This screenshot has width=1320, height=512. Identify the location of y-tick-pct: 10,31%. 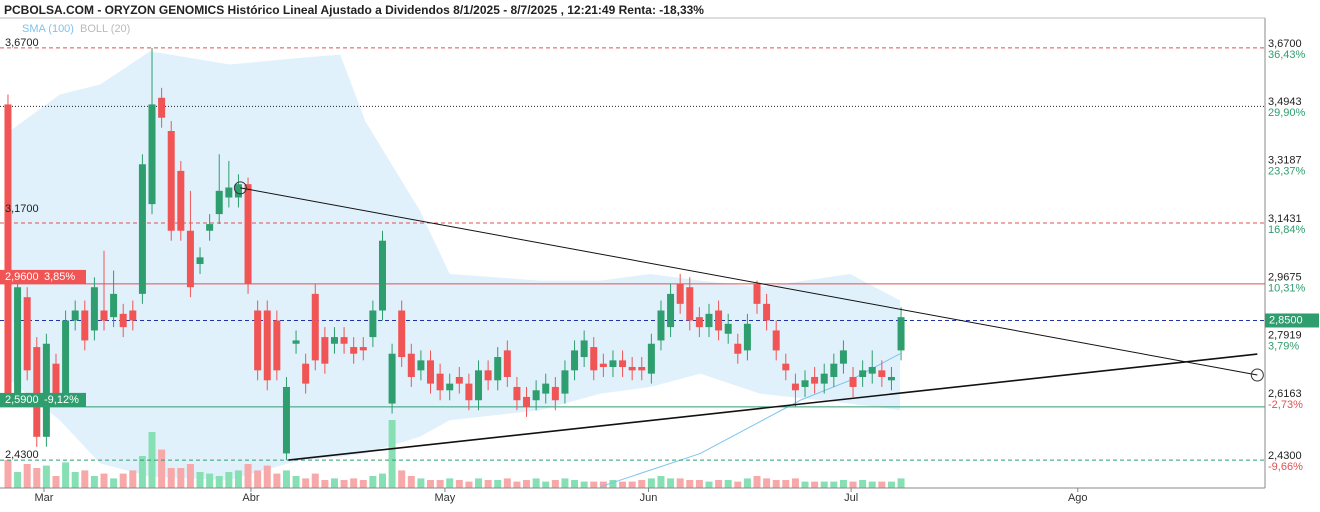
(1287, 288).